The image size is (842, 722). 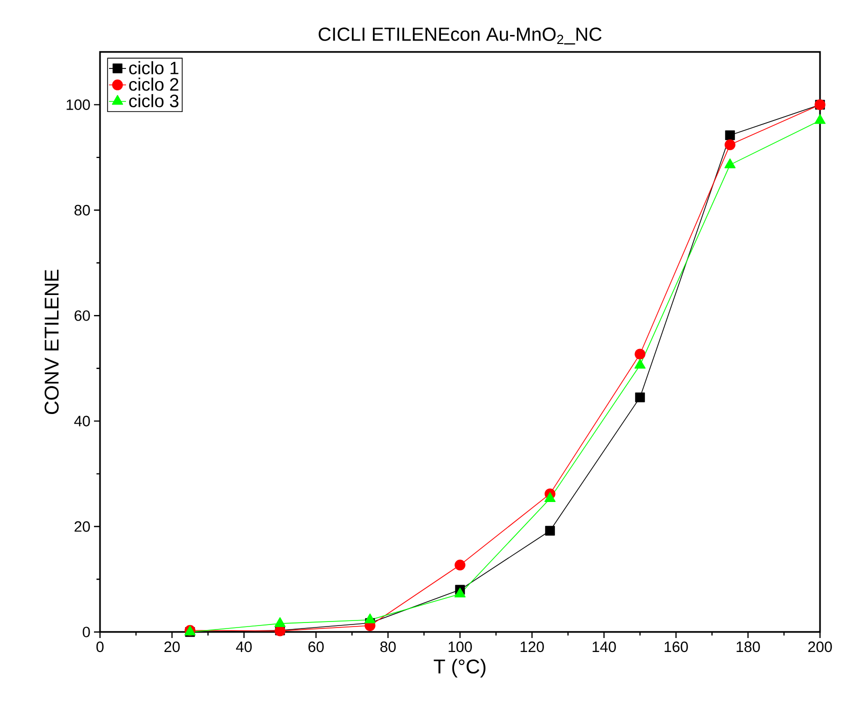 What do you see at coordinates (153, 67) in the screenshot?
I see `legend-label: ciclo 1` at bounding box center [153, 67].